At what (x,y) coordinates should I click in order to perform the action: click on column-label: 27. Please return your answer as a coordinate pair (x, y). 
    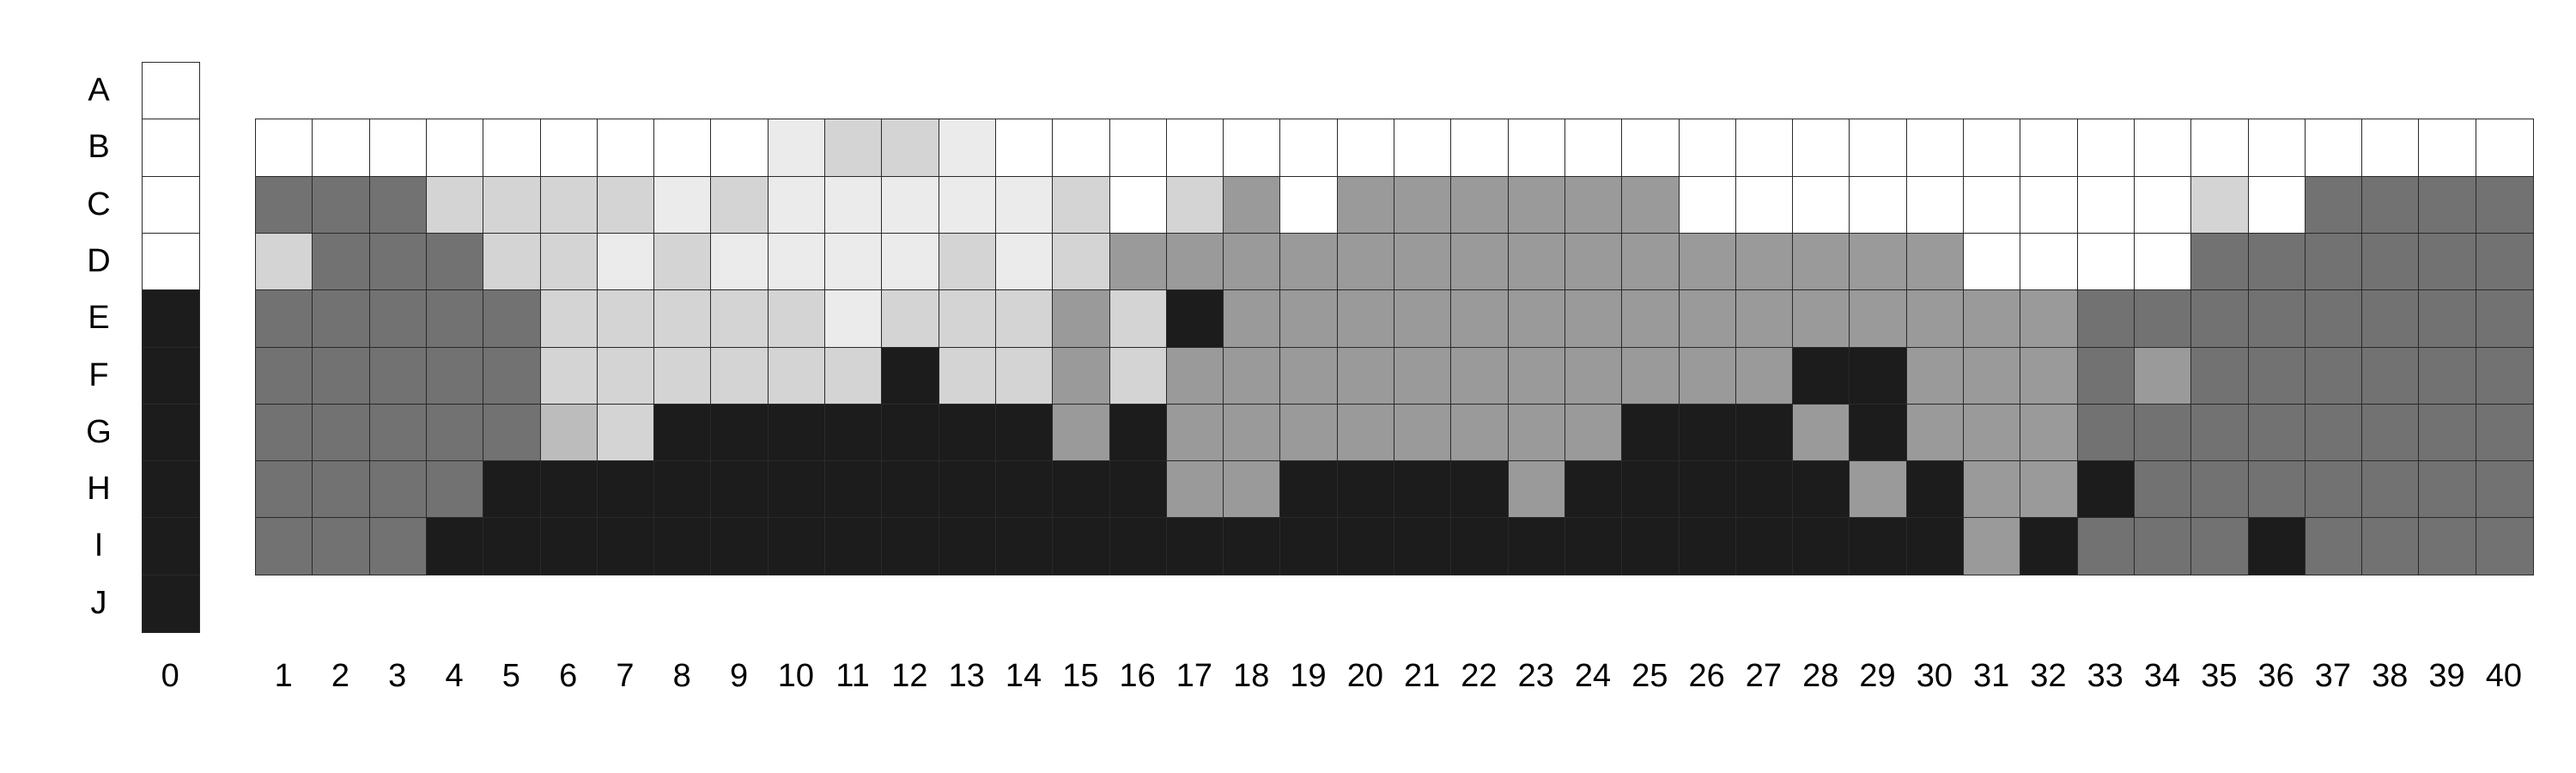
    Looking at the image, I should click on (1764, 676).